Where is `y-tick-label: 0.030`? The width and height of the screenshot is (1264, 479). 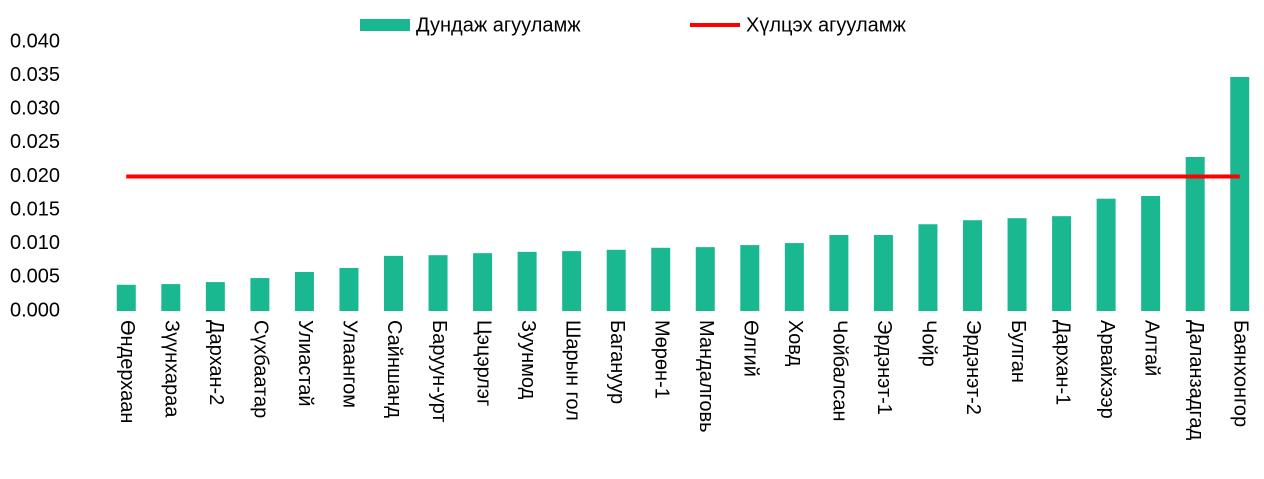 y-tick-label: 0.030 is located at coordinates (35, 109).